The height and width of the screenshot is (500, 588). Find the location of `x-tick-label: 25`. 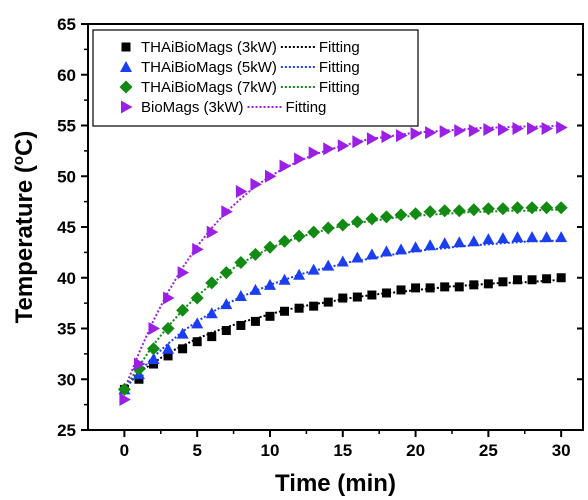

x-tick-label: 25 is located at coordinates (488, 450).